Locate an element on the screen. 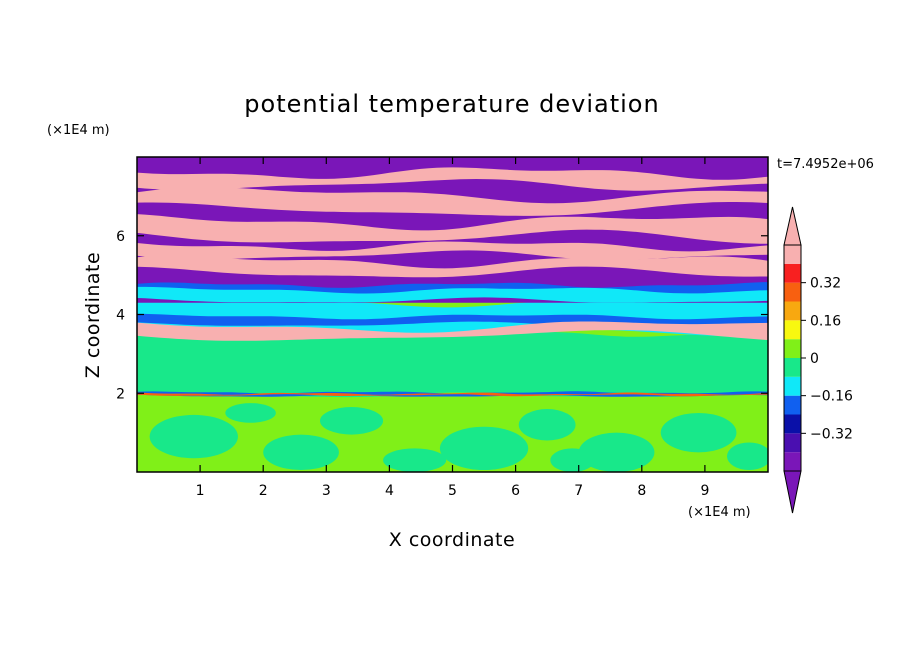 The height and width of the screenshot is (654, 904). colorbar-tick-label: 0.32 is located at coordinates (825, 284).